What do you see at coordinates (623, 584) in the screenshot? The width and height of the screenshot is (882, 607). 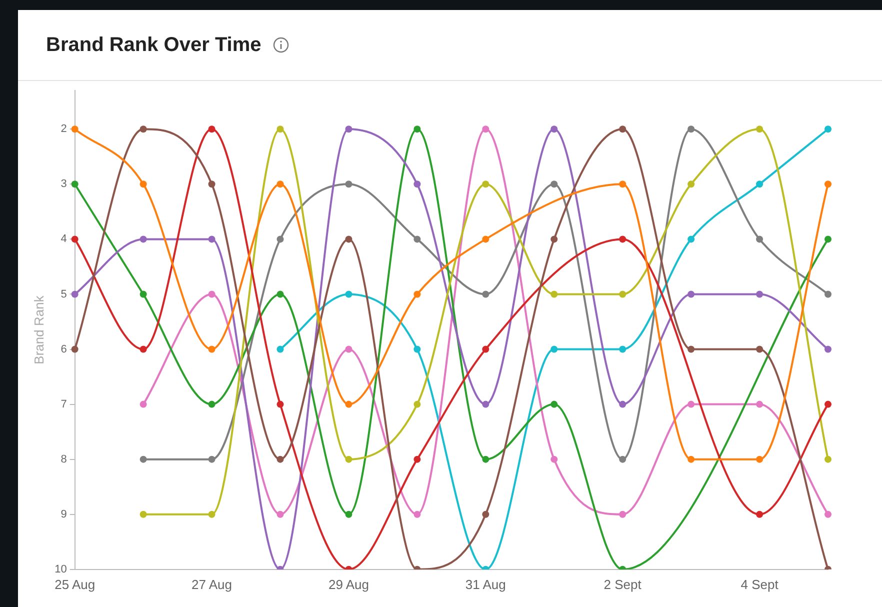 I see `x-tick-label: 2 Sept` at bounding box center [623, 584].